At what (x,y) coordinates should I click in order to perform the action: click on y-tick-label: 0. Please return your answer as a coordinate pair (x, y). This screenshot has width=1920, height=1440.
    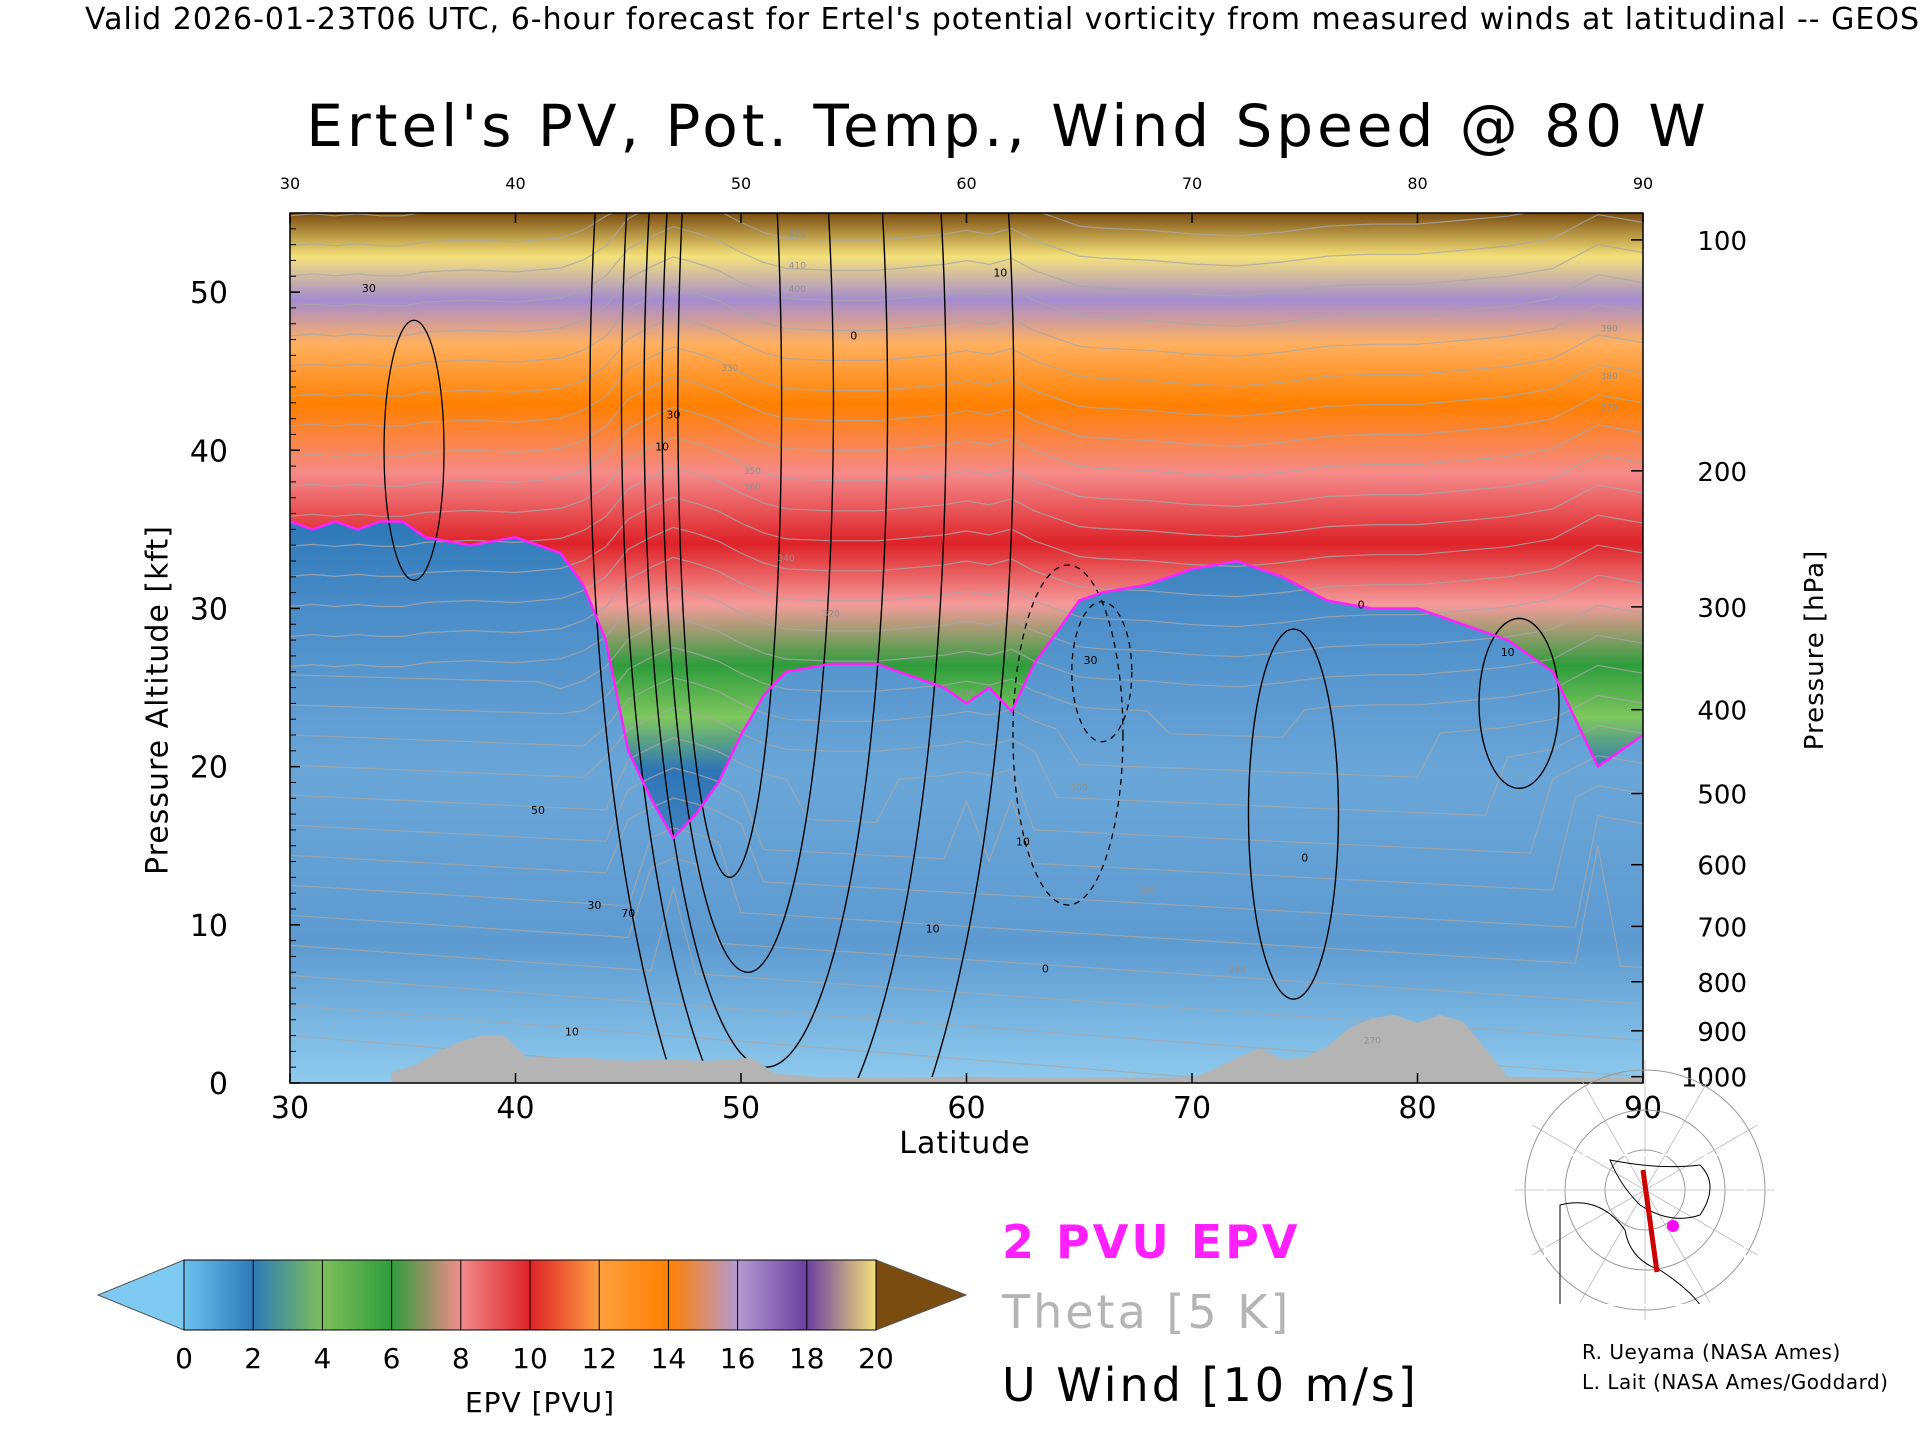
    Looking at the image, I should click on (218, 1084).